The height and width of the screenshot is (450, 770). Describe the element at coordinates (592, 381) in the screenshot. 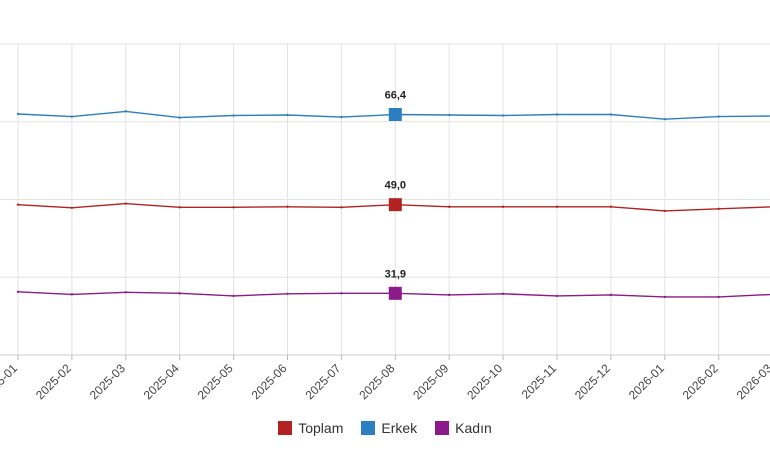

I see `x-tick-label: 2025-12` at that location.